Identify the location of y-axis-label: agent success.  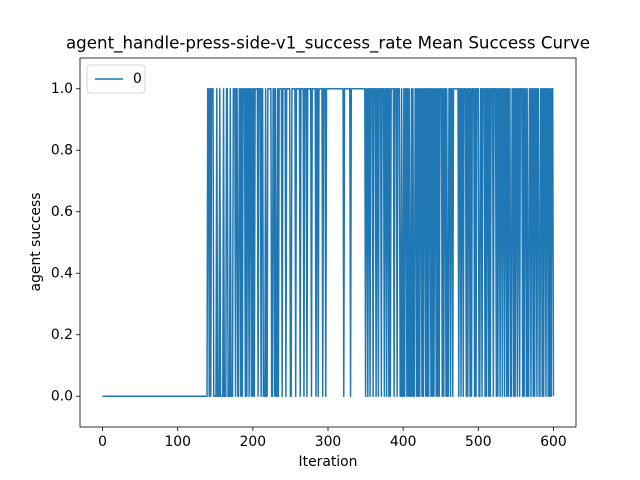
(36, 242).